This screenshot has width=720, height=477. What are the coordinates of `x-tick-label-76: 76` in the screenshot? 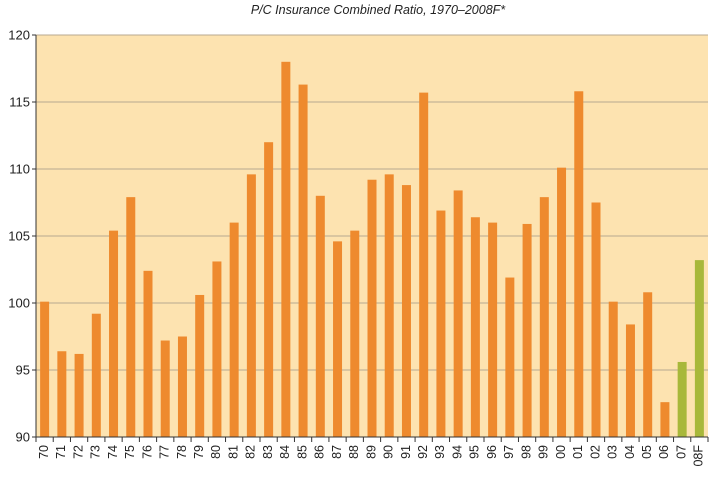 It's located at (147, 452).